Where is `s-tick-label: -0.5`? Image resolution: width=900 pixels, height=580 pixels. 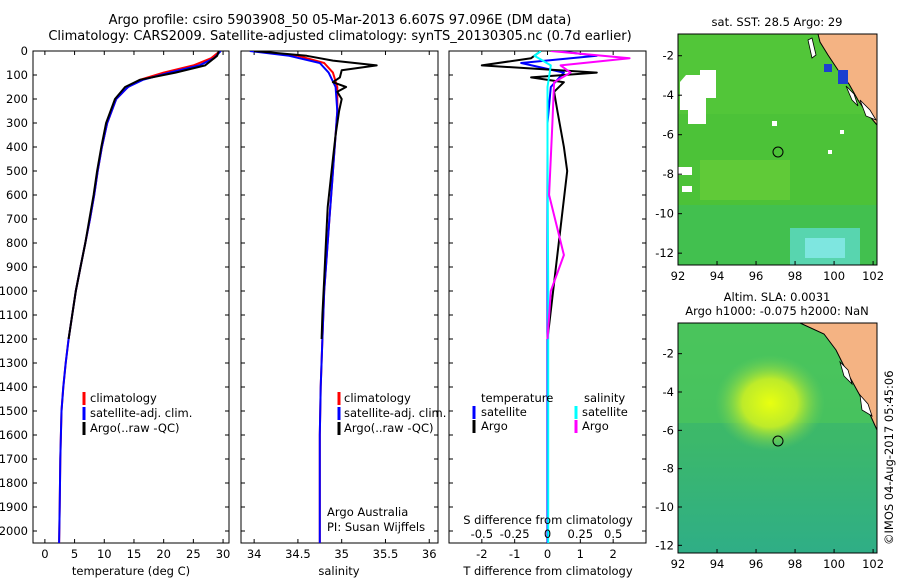
s-tick-label: -0.5 is located at coordinates (482, 534).